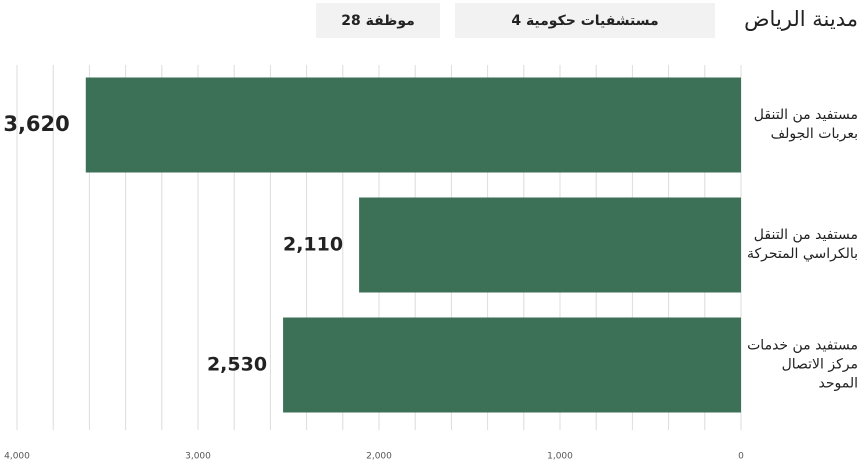 The height and width of the screenshot is (465, 868). I want to click on value-label: 3,620, so click(36, 124).